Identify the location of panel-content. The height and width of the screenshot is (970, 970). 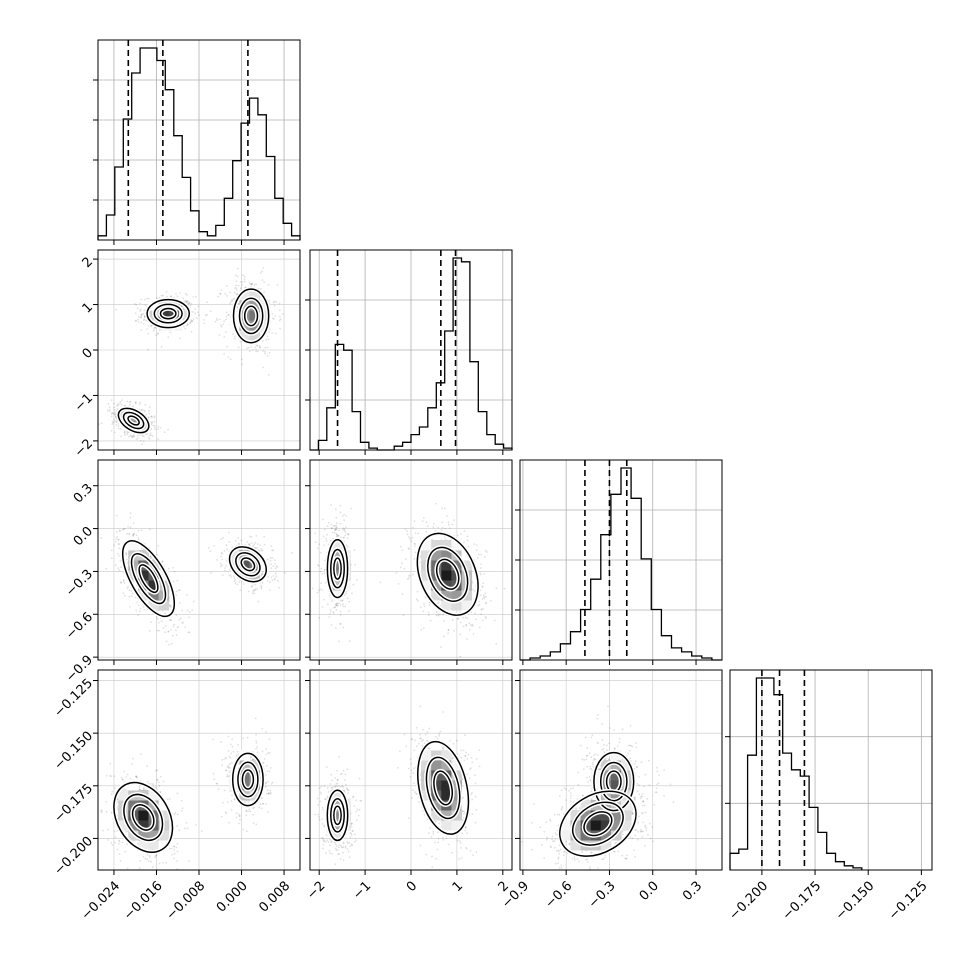
(199, 770).